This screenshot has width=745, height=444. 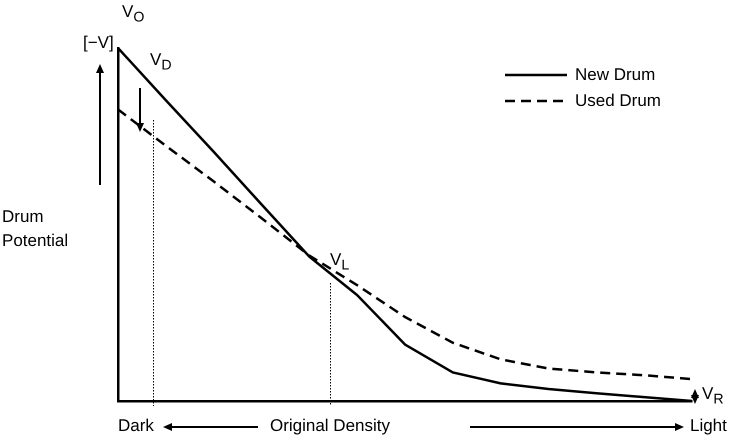 What do you see at coordinates (340, 262) in the screenshot?
I see `annotation: V$_{L}$` at bounding box center [340, 262].